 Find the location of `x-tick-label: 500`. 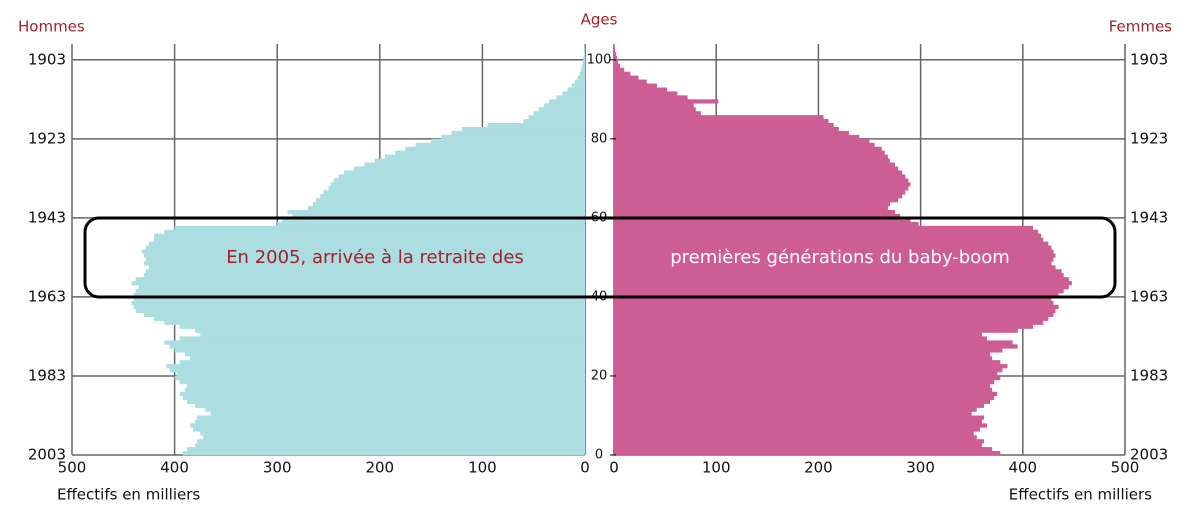

x-tick-label: 500 is located at coordinates (1125, 468).